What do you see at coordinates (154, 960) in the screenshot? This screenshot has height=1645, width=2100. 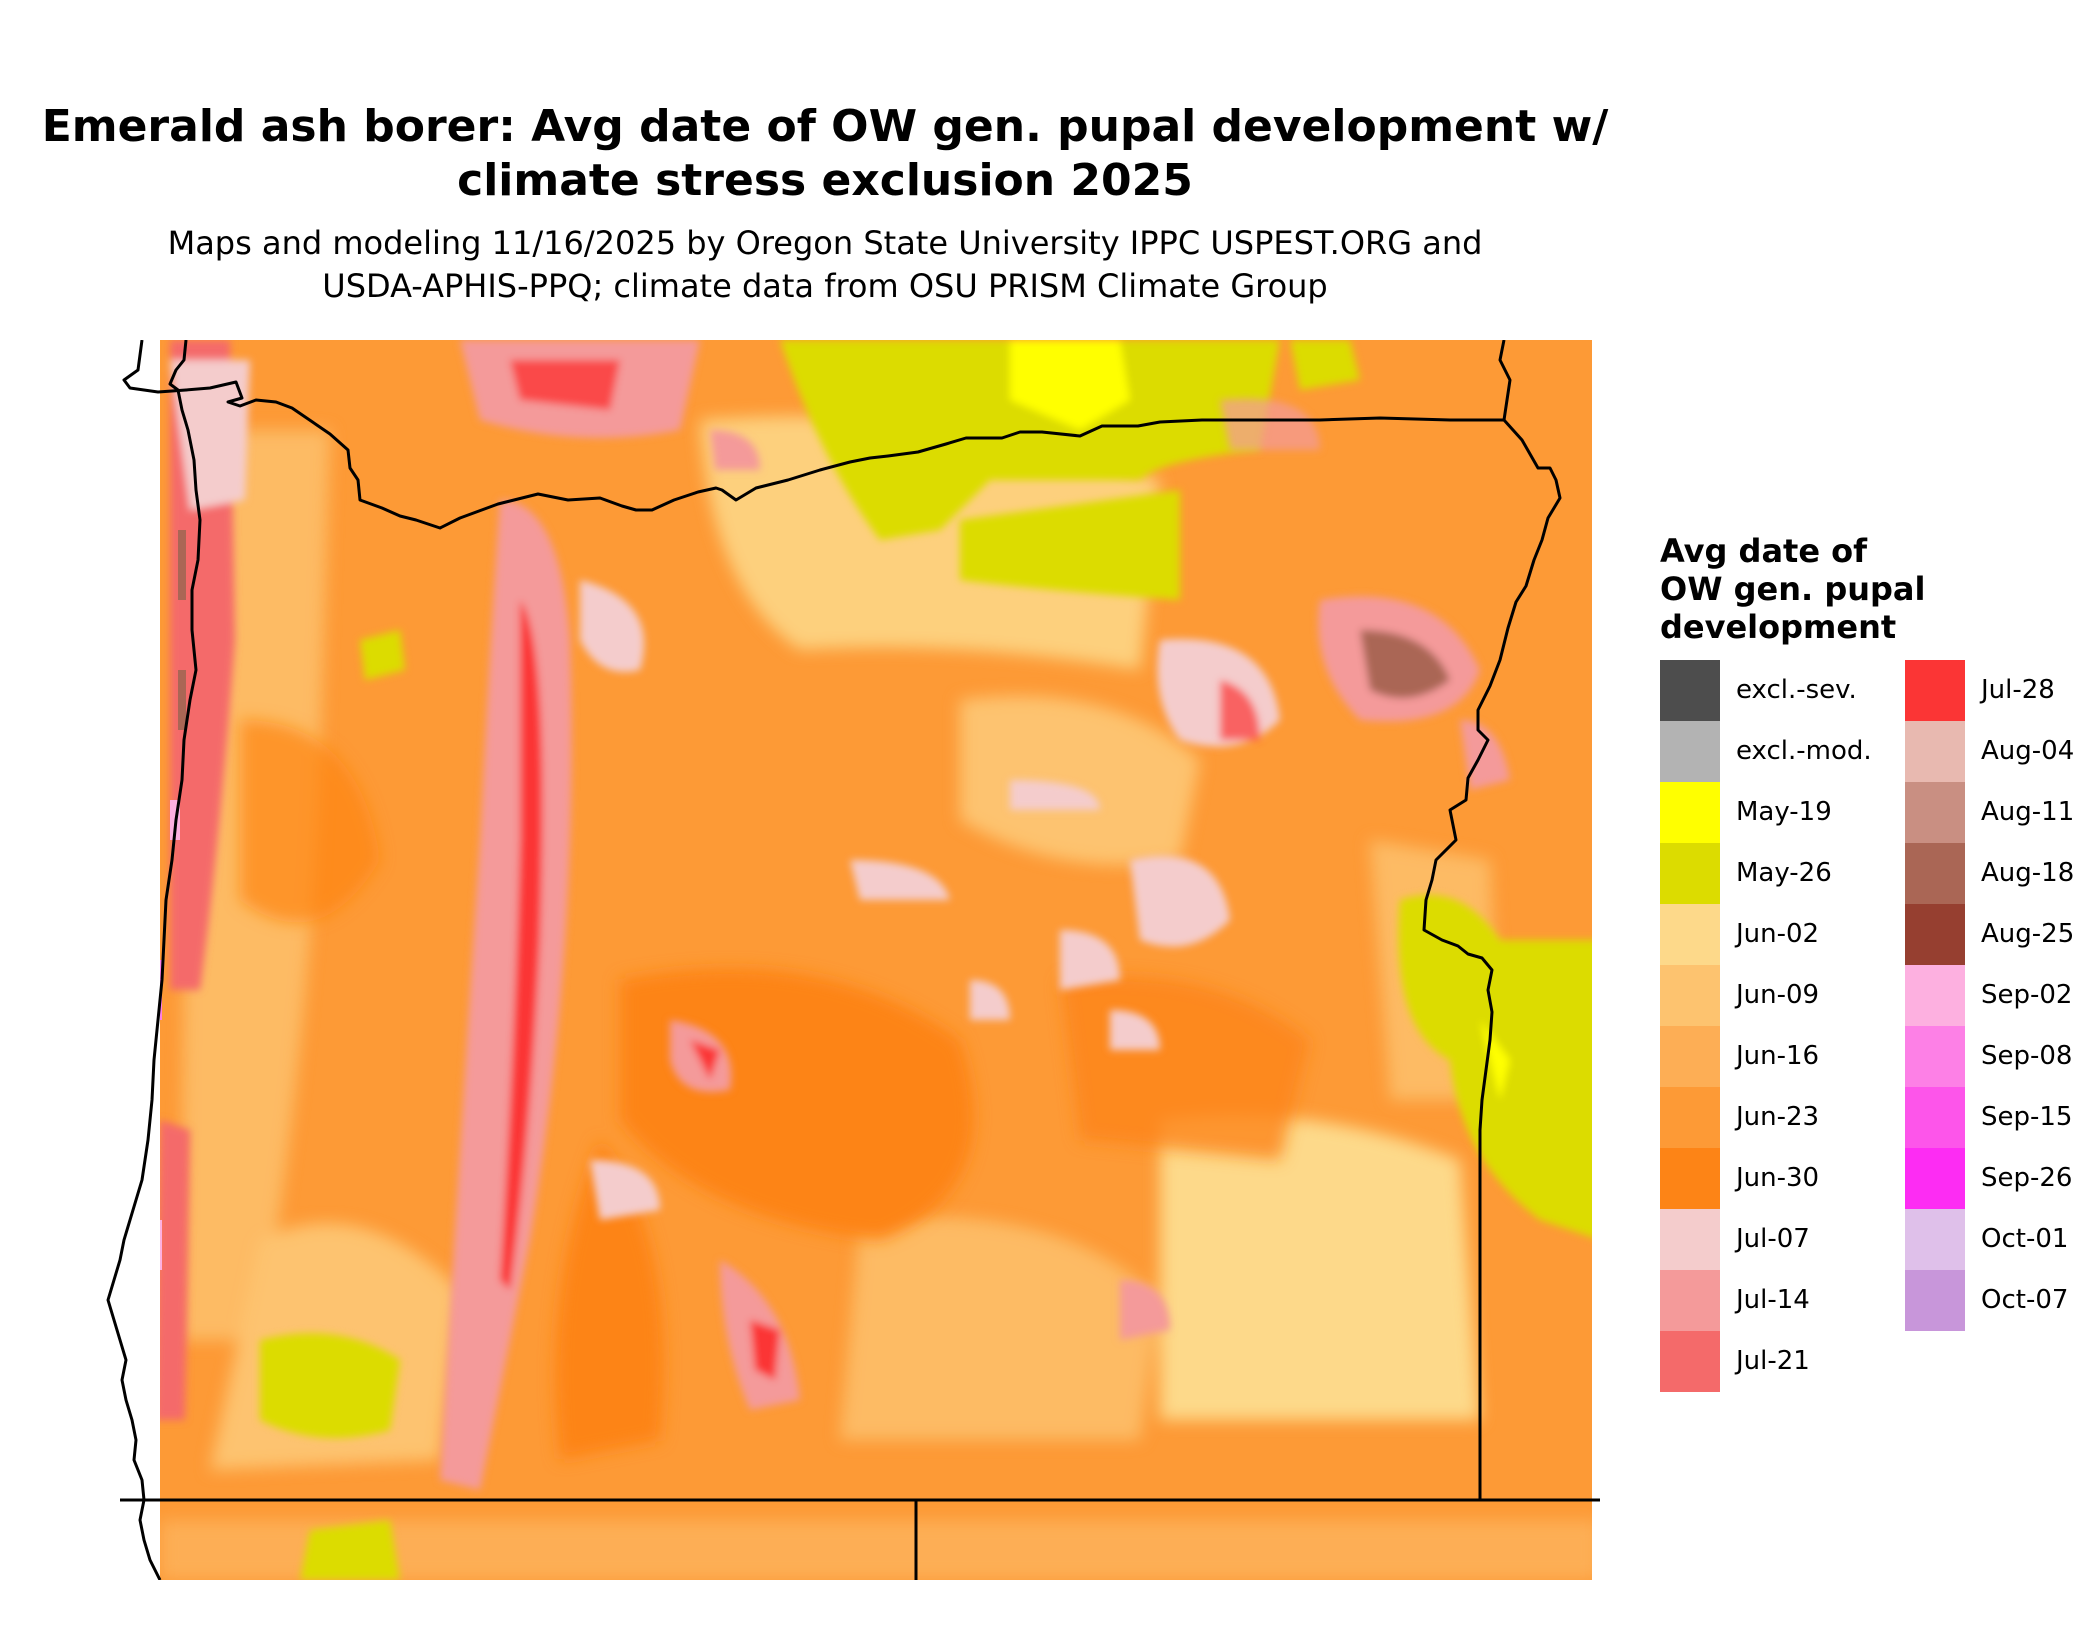 I see `pacific-coastline` at bounding box center [154, 960].